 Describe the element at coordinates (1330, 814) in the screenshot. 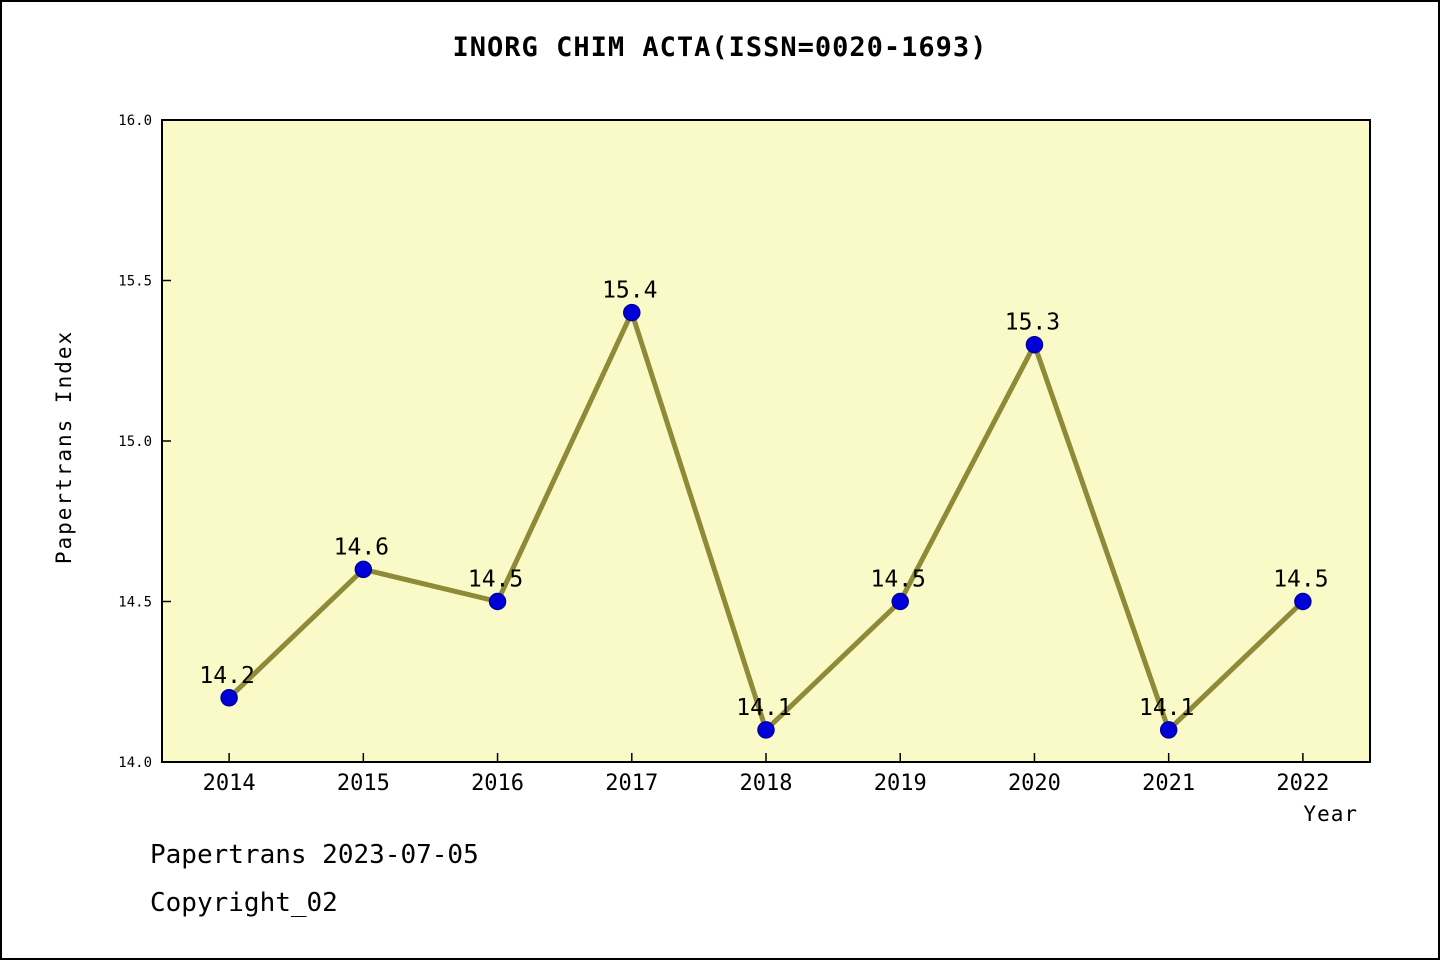

I see `x-axis-label: Year` at that location.